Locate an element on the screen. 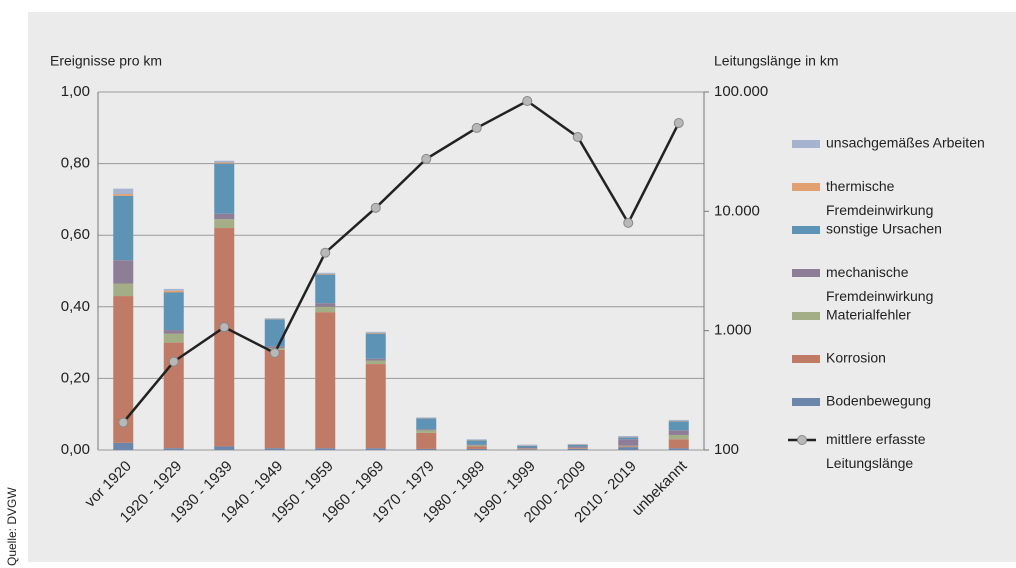 Image resolution: width=1016 pixels, height=568 pixels. y-tick-label: 1,00 is located at coordinates (75, 91).